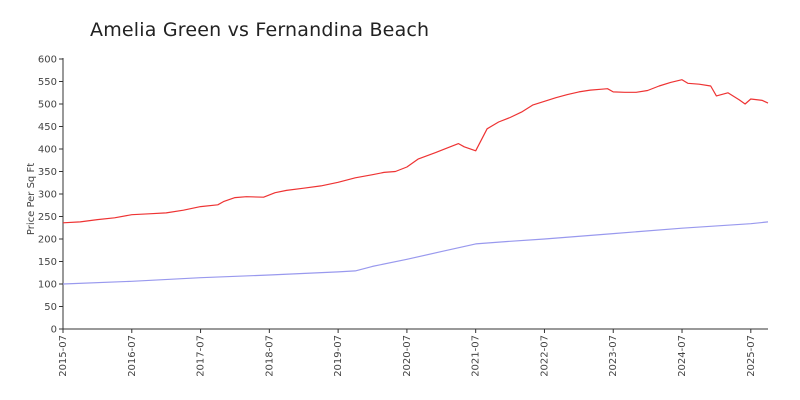 The height and width of the screenshot is (400, 800). I want to click on y-tick-label: 600, so click(47, 60).